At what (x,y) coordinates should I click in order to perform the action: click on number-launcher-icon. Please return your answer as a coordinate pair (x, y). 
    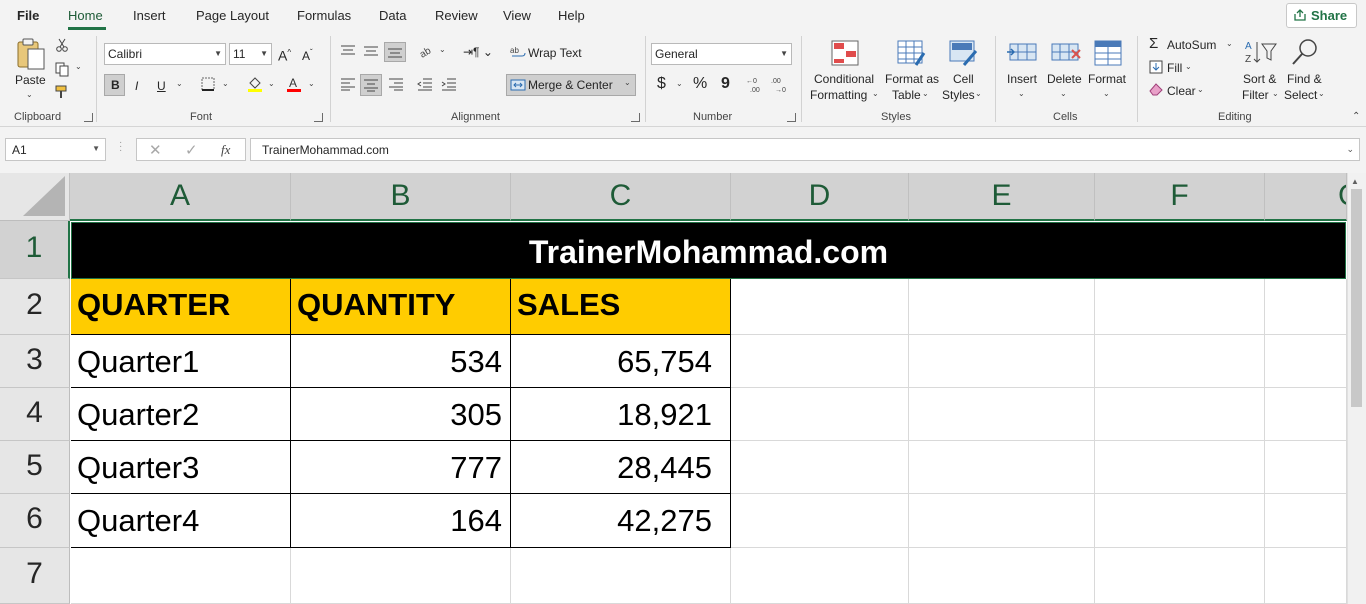
    Looking at the image, I should click on (791, 117).